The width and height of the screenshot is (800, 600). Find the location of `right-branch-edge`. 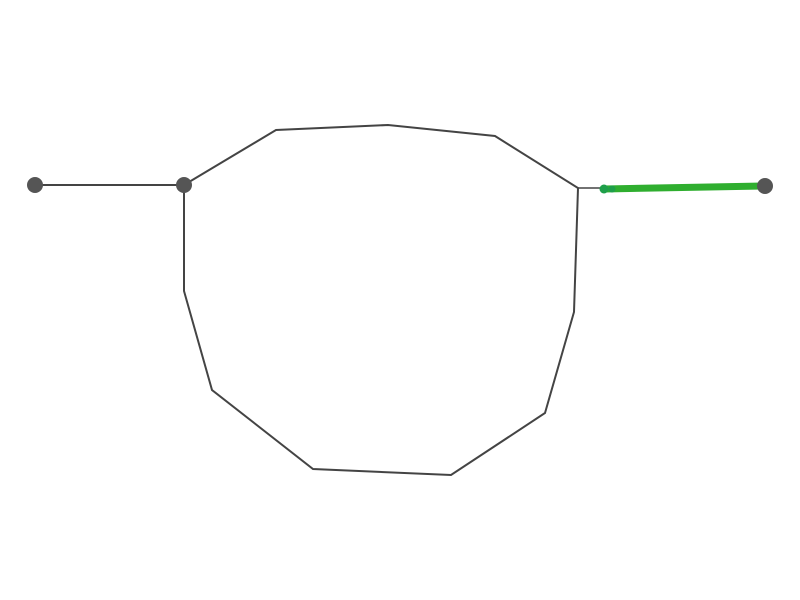

right-branch-edge is located at coordinates (684, 187).